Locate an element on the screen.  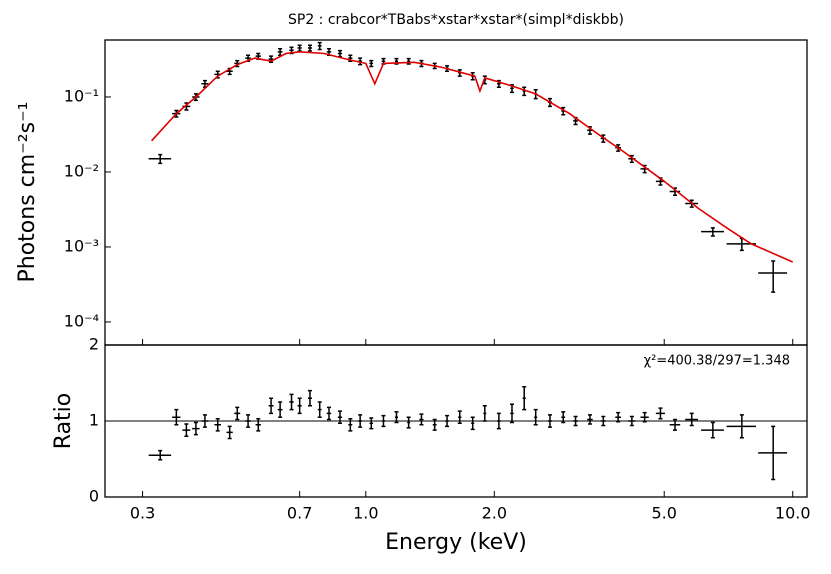
y-axis-label: Photons cm⁻²s⁻¹ is located at coordinates (27, 191).